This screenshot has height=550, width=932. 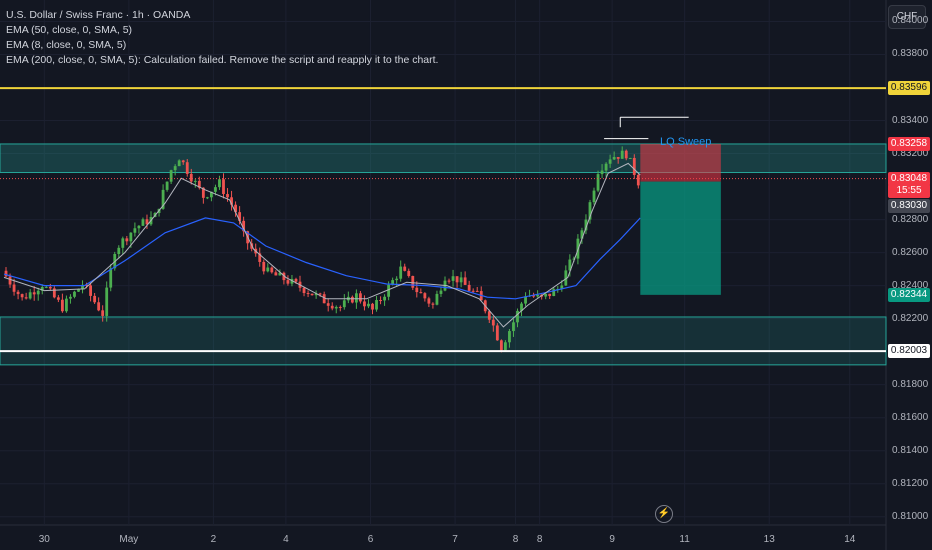 I want to click on time-tick: 13, so click(x=769, y=539).